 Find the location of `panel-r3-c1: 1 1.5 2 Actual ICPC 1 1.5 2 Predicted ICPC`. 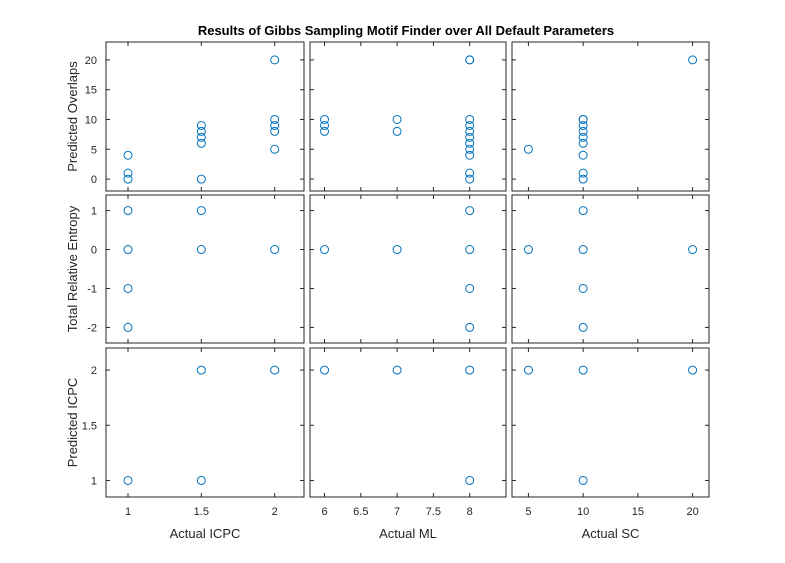

panel-r3-c1: 1 1.5 2 Actual ICPC 1 1.5 2 Predicted ICPC is located at coordinates (185, 444).